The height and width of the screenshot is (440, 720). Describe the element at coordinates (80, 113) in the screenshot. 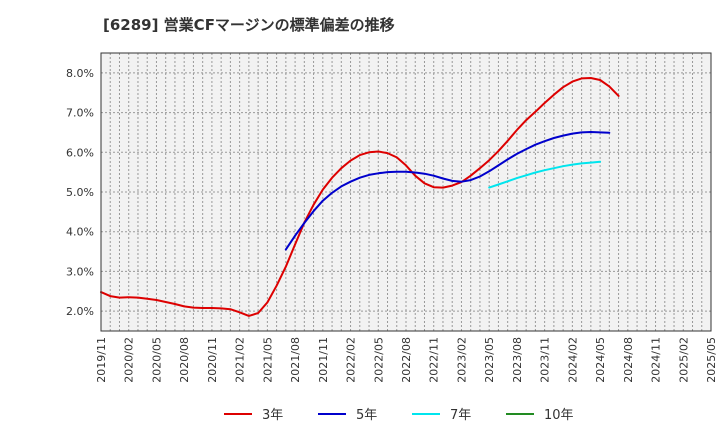

I see `y-tick-label: 7.0%` at that location.